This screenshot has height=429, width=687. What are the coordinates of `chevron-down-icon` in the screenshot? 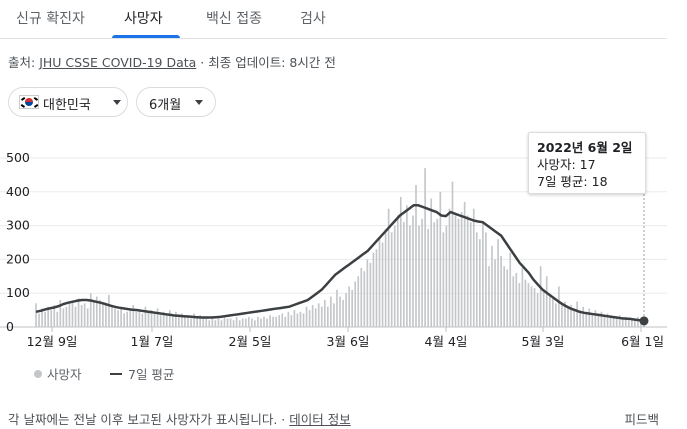 It's located at (199, 102).